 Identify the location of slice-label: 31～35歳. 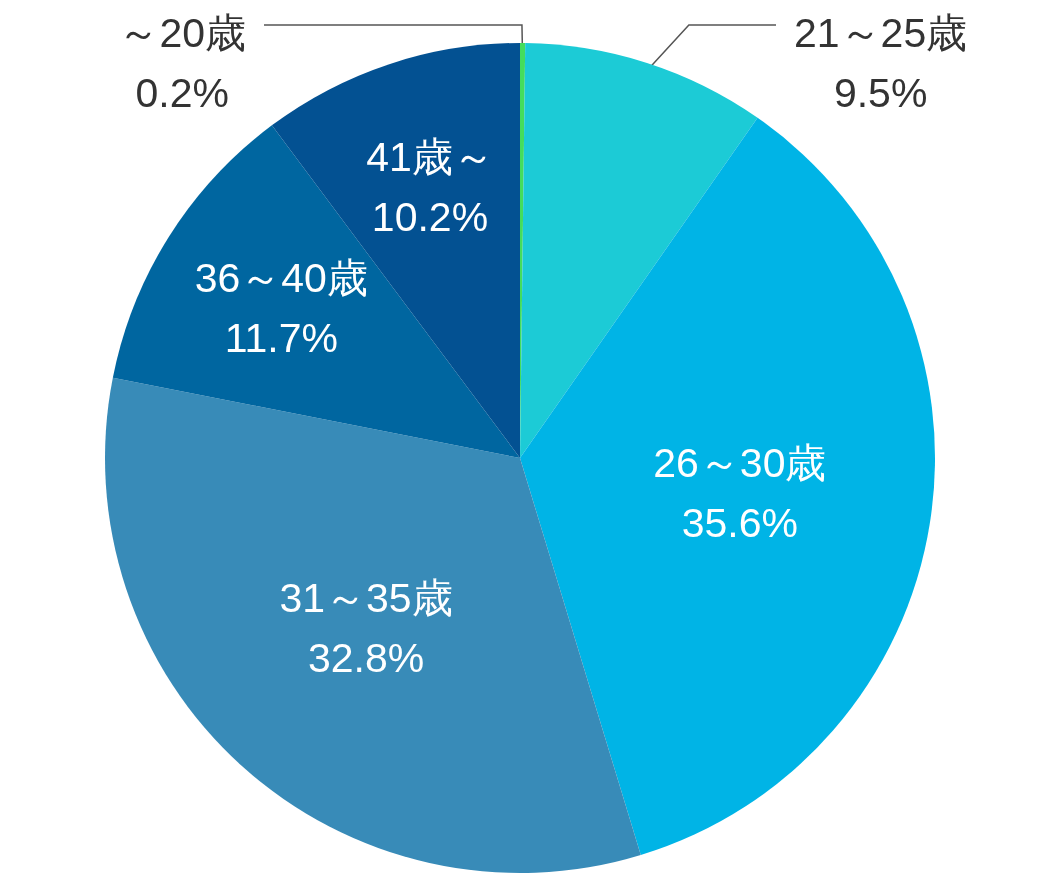
(366, 598).